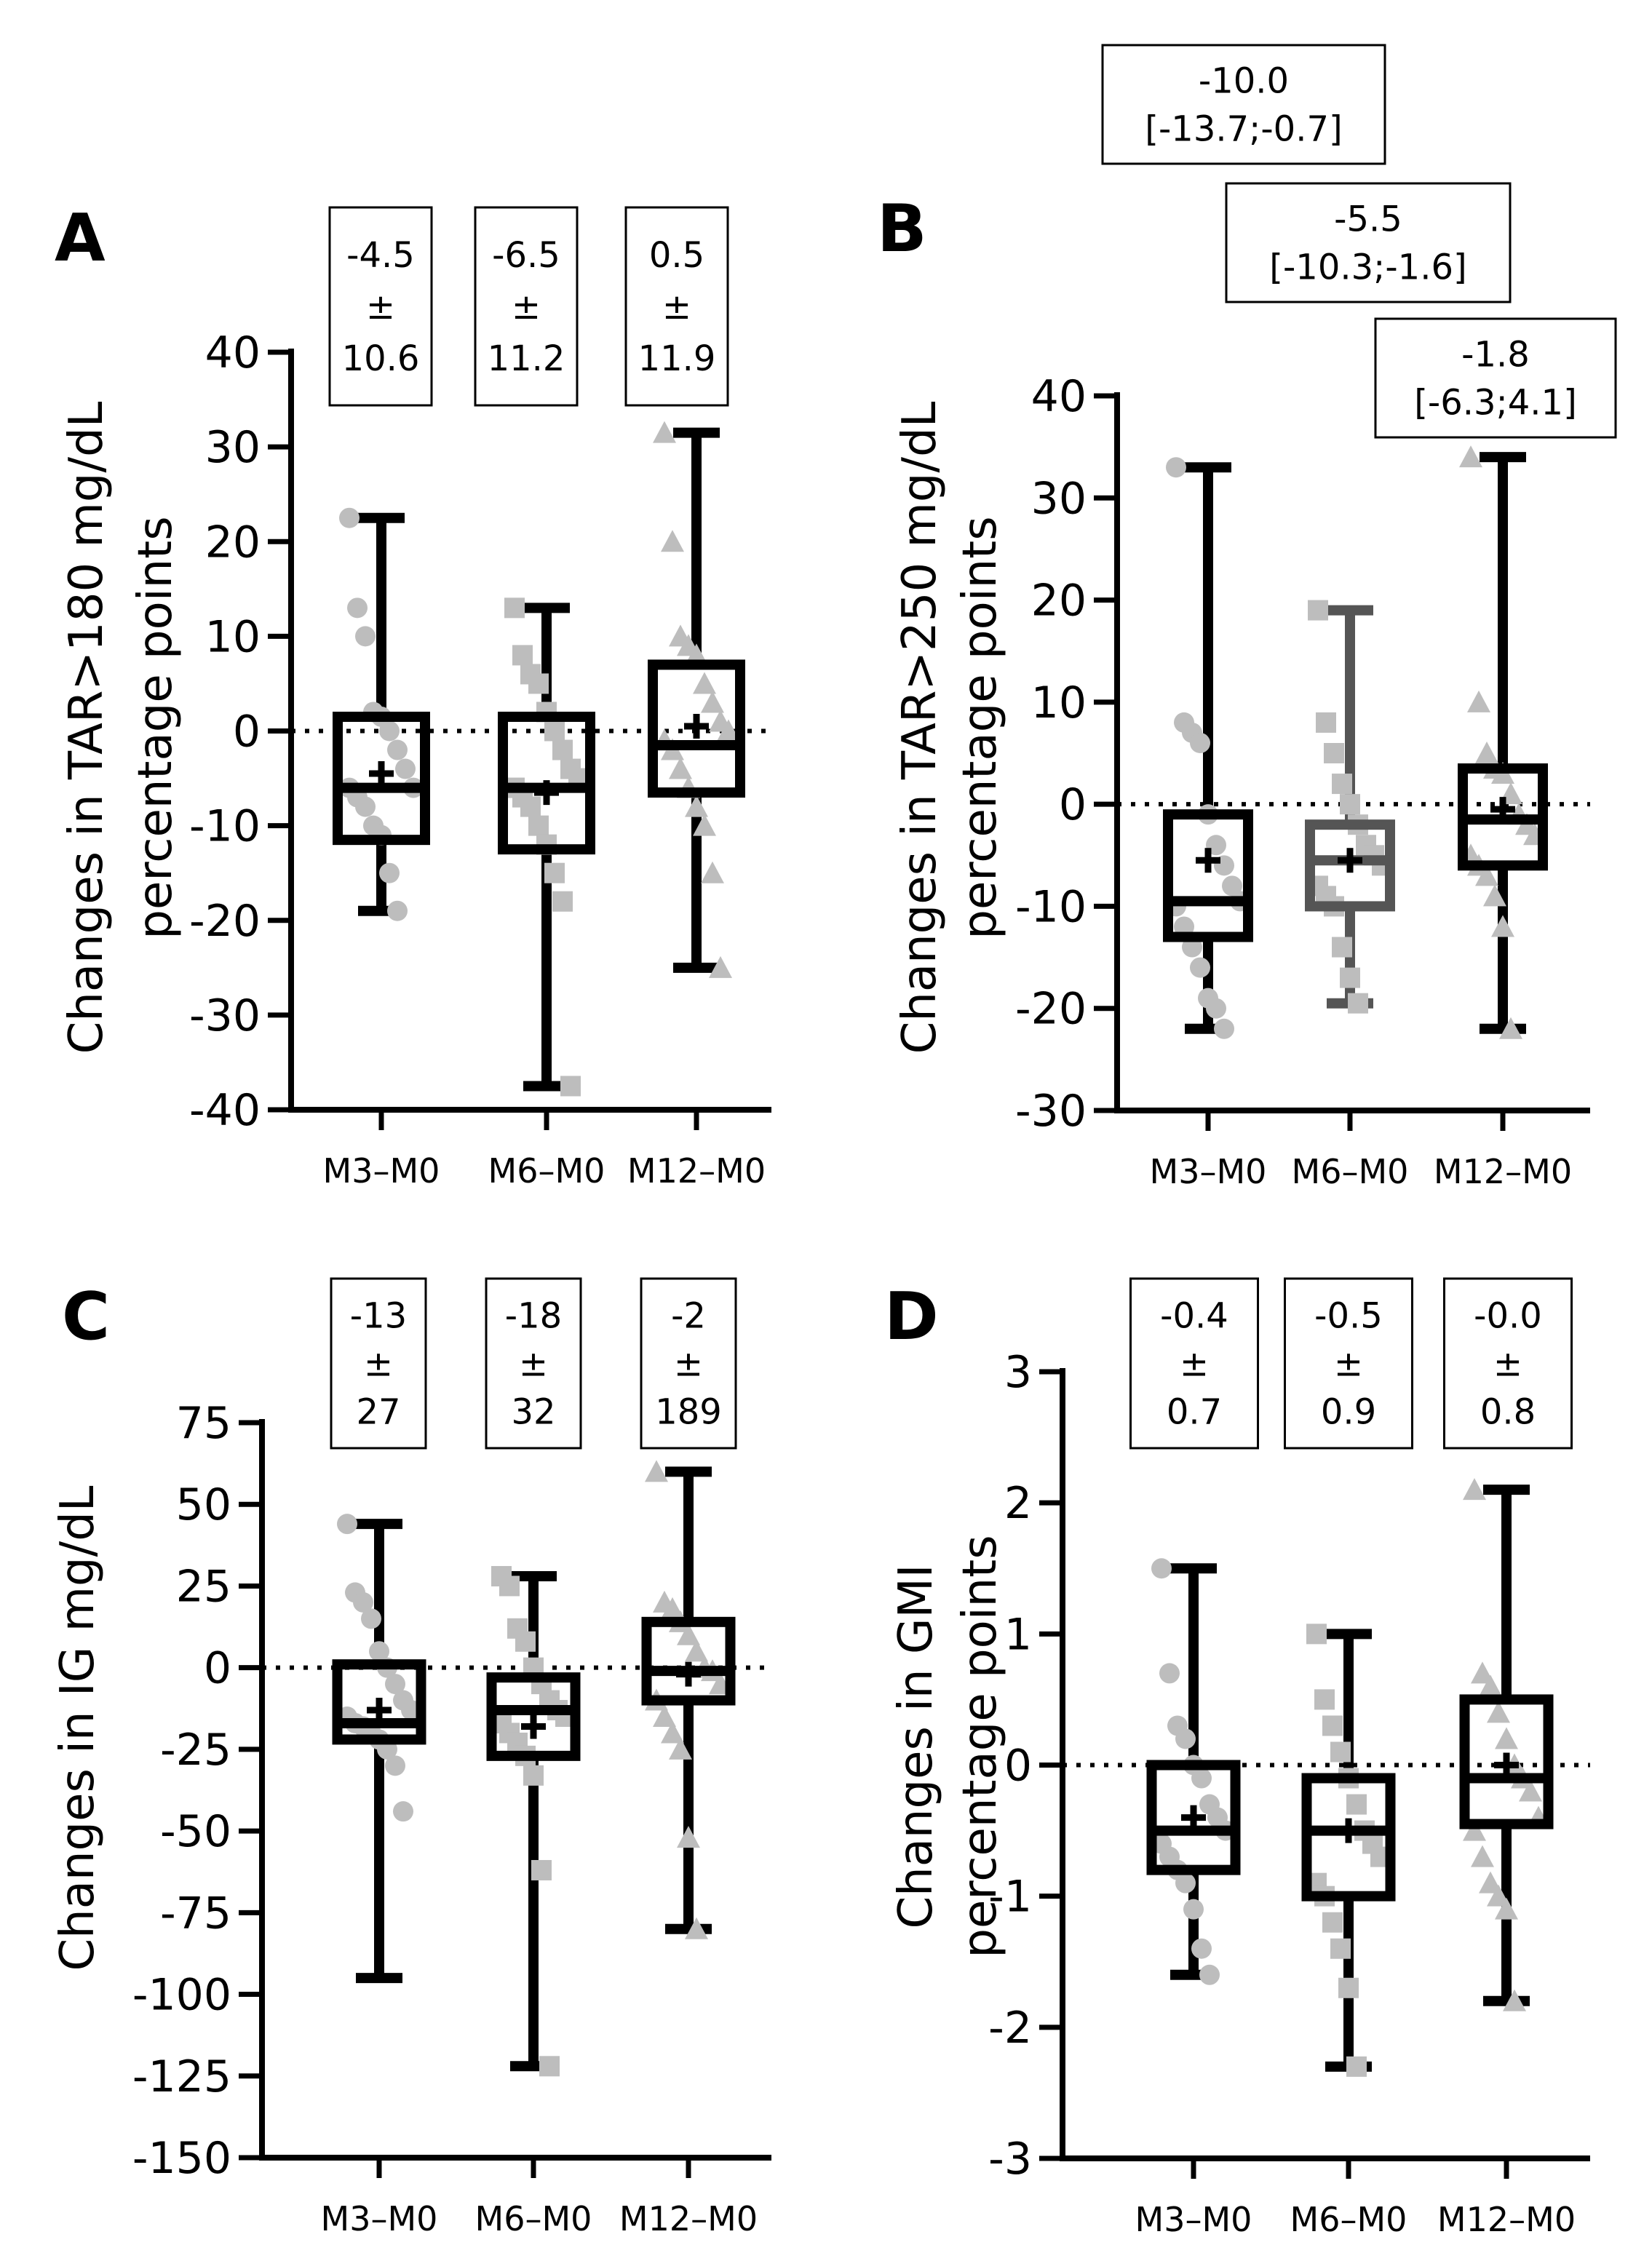  I want to click on y-axis-label: Changes in IG mg/dL, so click(78, 1728).